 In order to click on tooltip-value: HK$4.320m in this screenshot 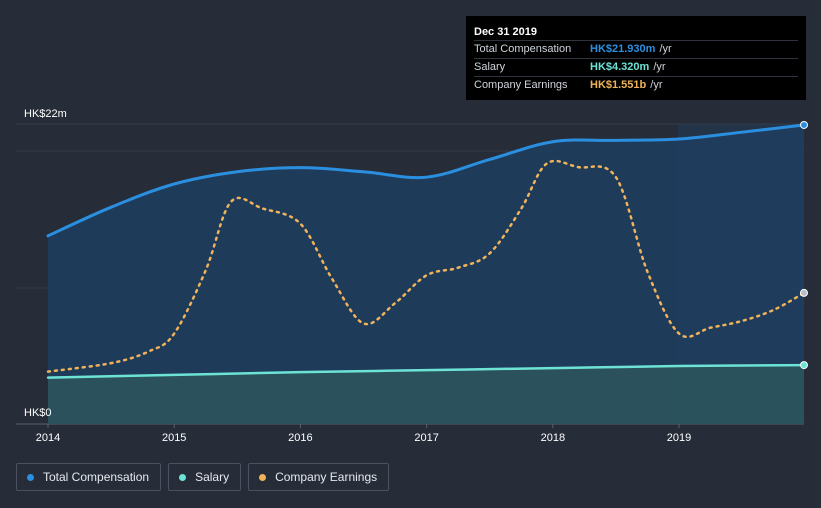, I will do `click(620, 67)`.